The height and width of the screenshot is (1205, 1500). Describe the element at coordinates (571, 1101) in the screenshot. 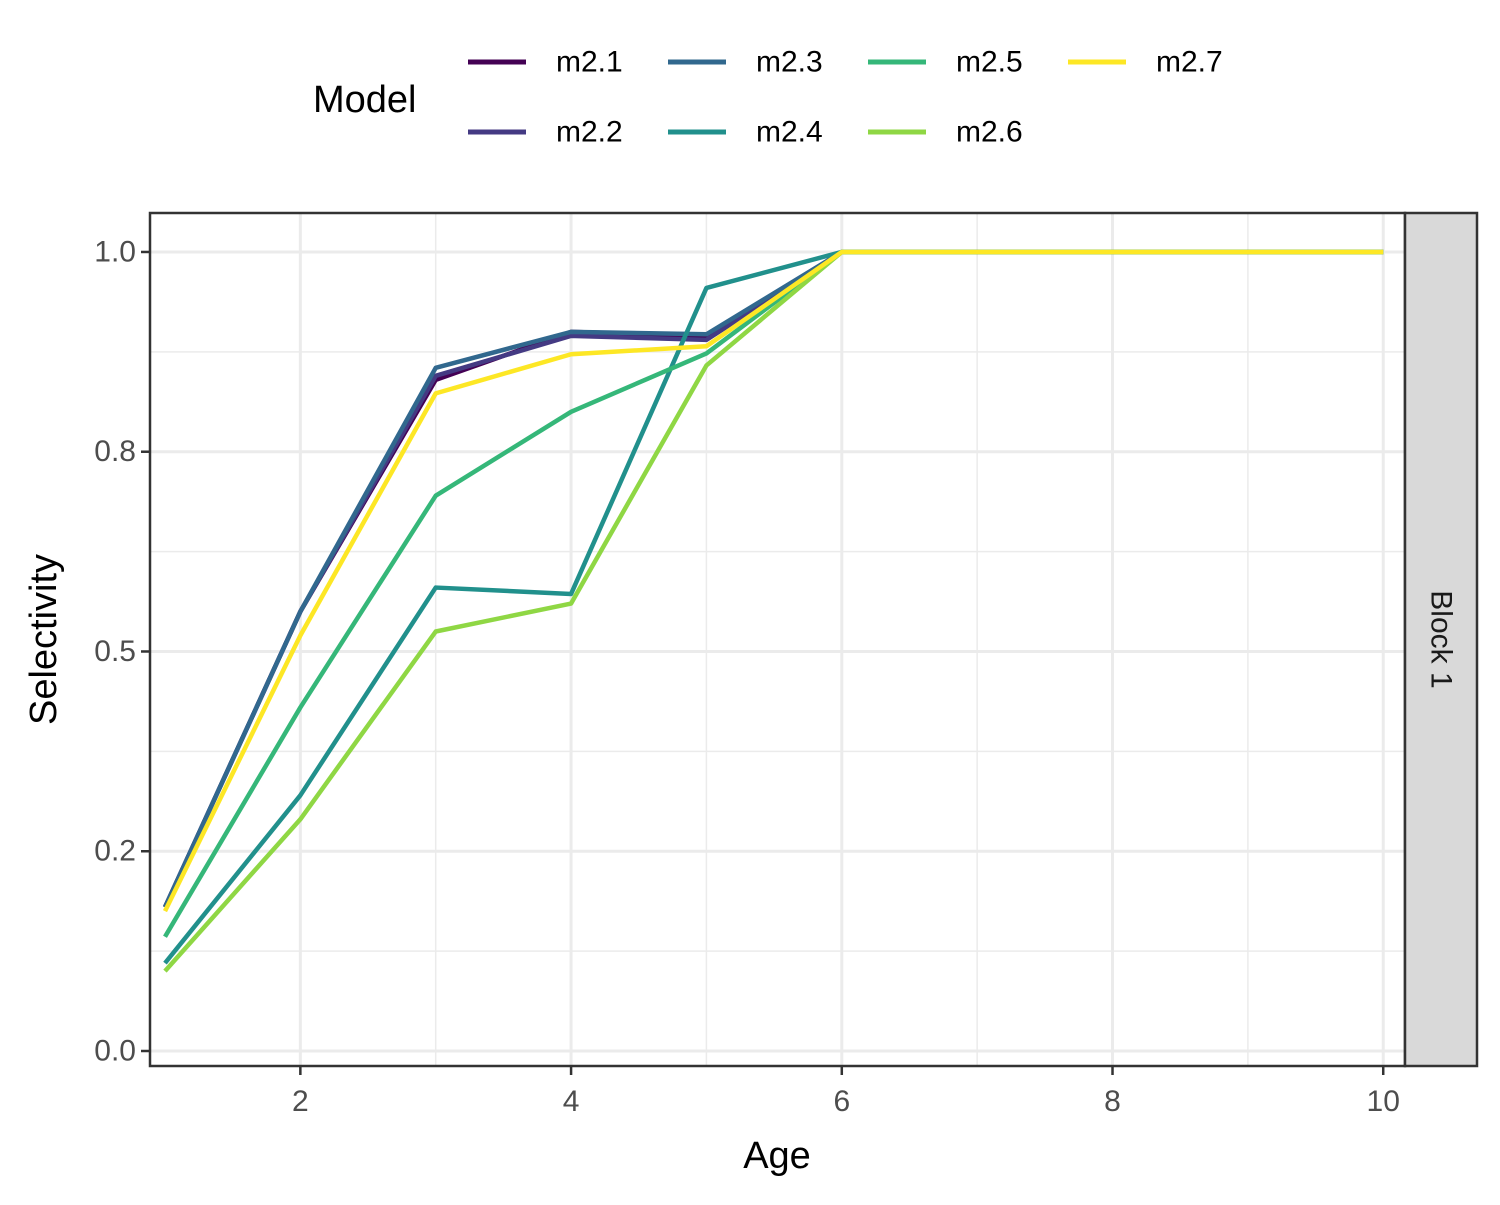

I see `x-tick-label: 4` at that location.